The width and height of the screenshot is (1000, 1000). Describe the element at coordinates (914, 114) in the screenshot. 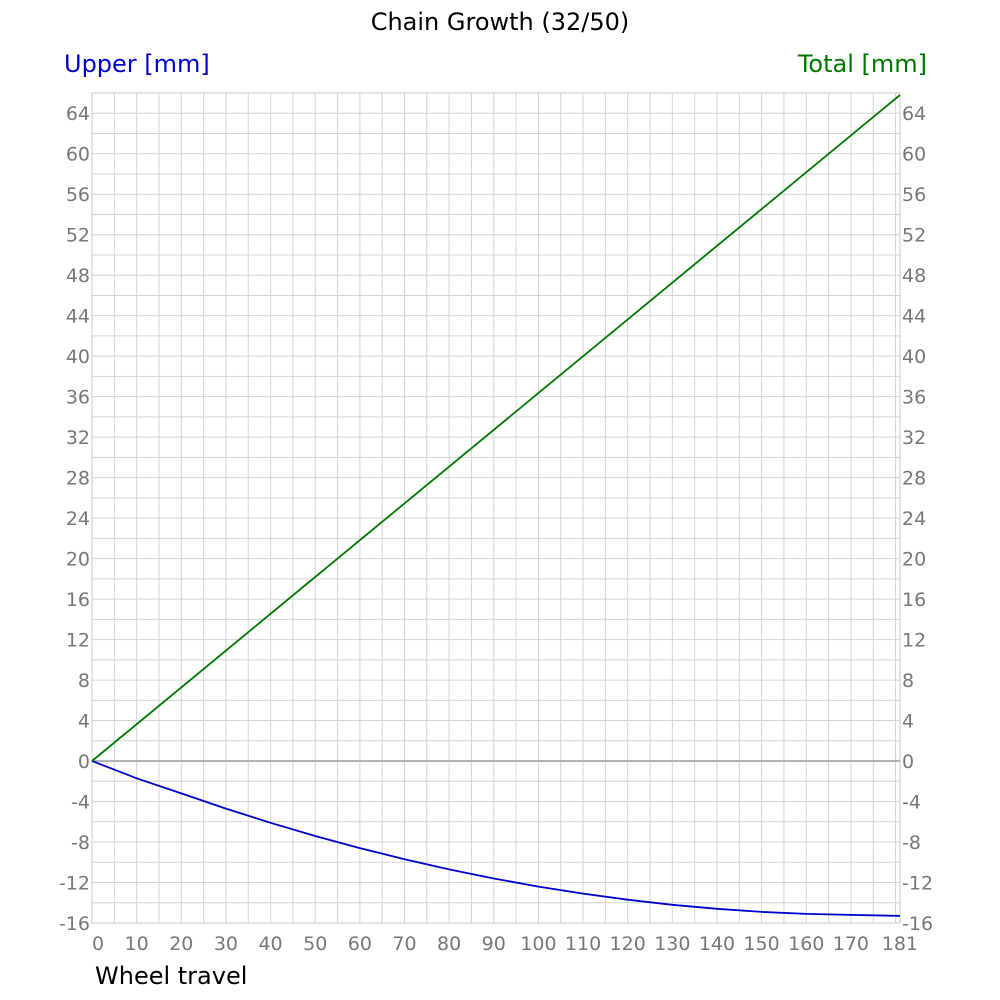

I see `y-tick-label-right: 64` at that location.